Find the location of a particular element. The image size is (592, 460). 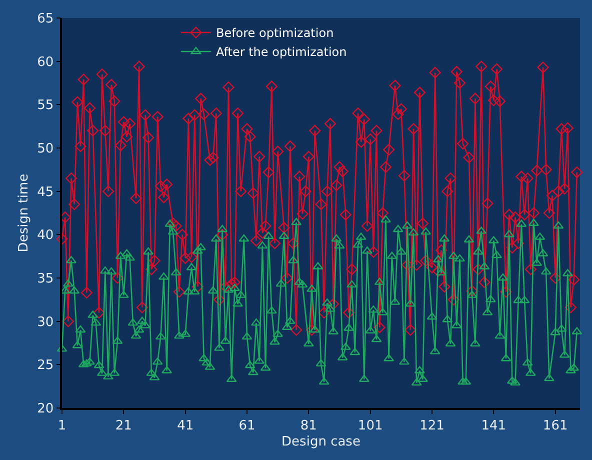

y-axis-title: Design time is located at coordinates (24, 213).